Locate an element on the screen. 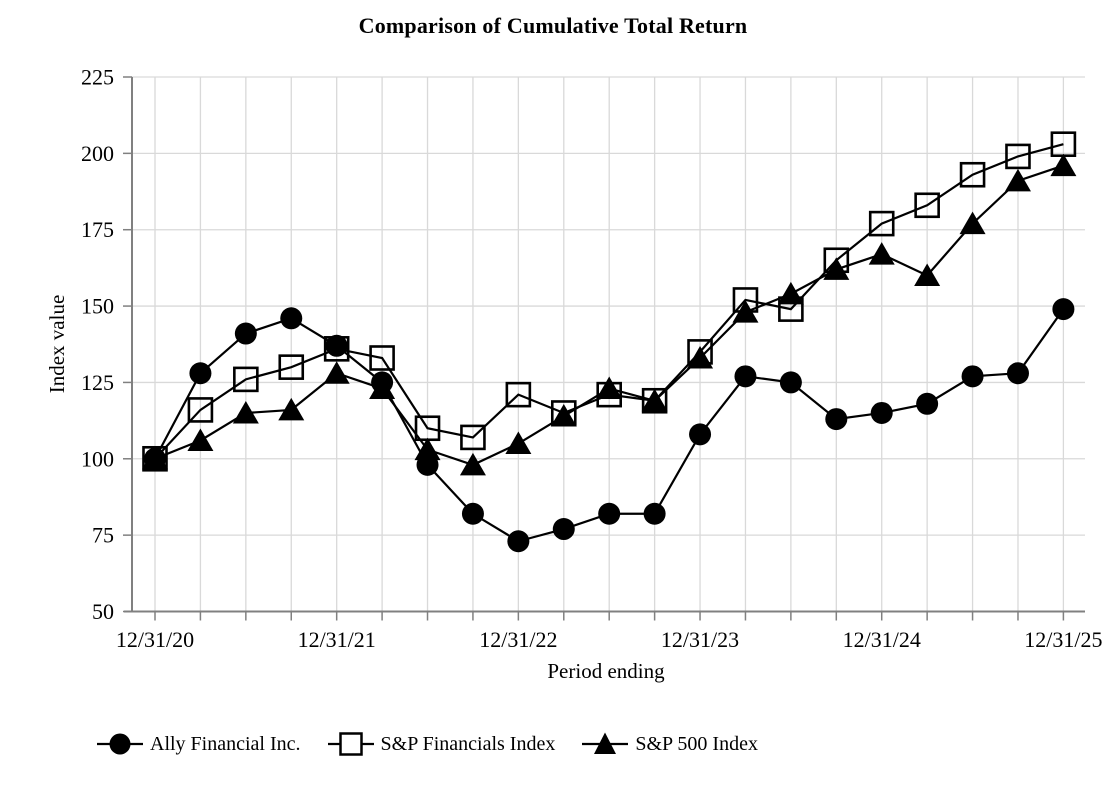 The image size is (1106, 786). filled-triangle-icon is located at coordinates (605, 743).